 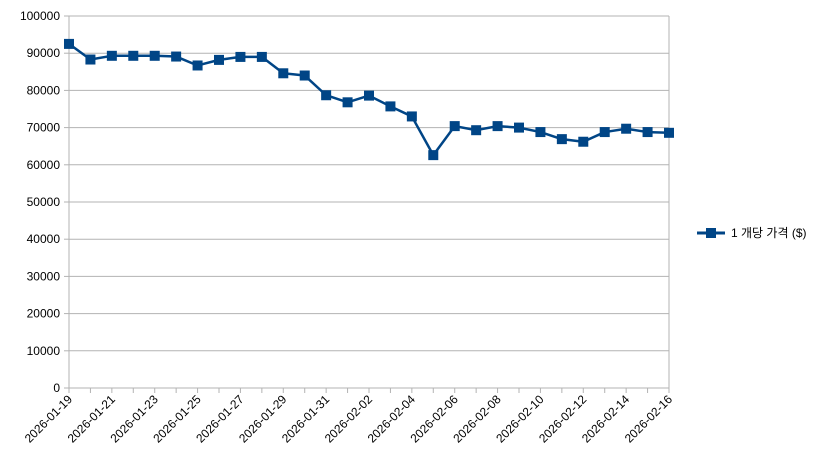 I want to click on y-tick-label: 100000, so click(x=40, y=16).